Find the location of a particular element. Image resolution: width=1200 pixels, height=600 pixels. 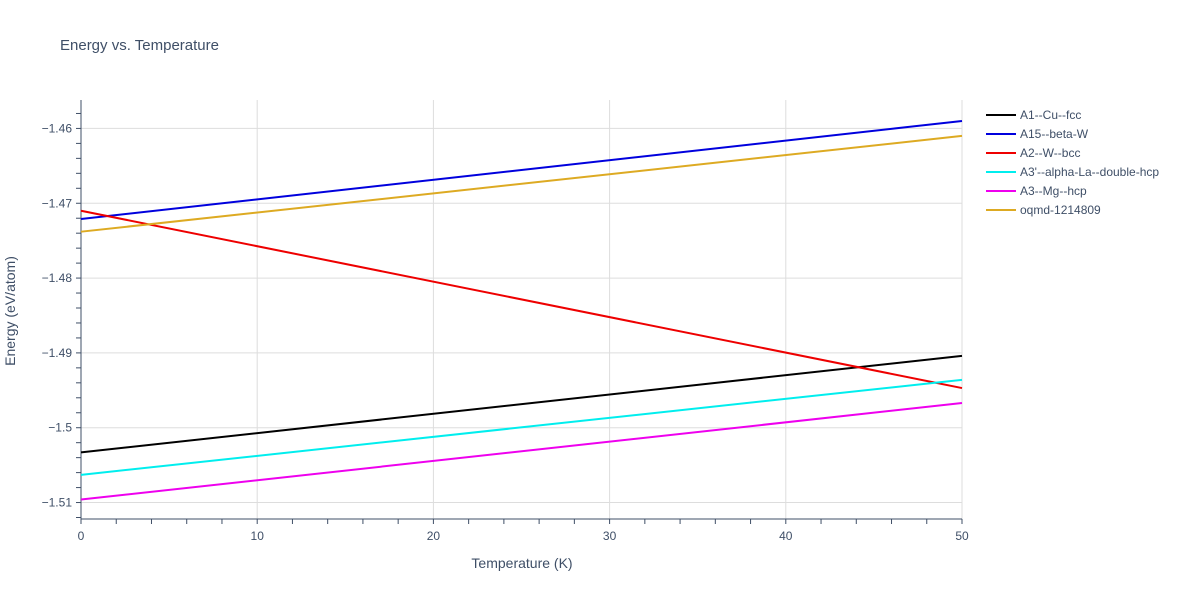

legend-entry-label: oqmd-1214809 is located at coordinates (1060, 210).